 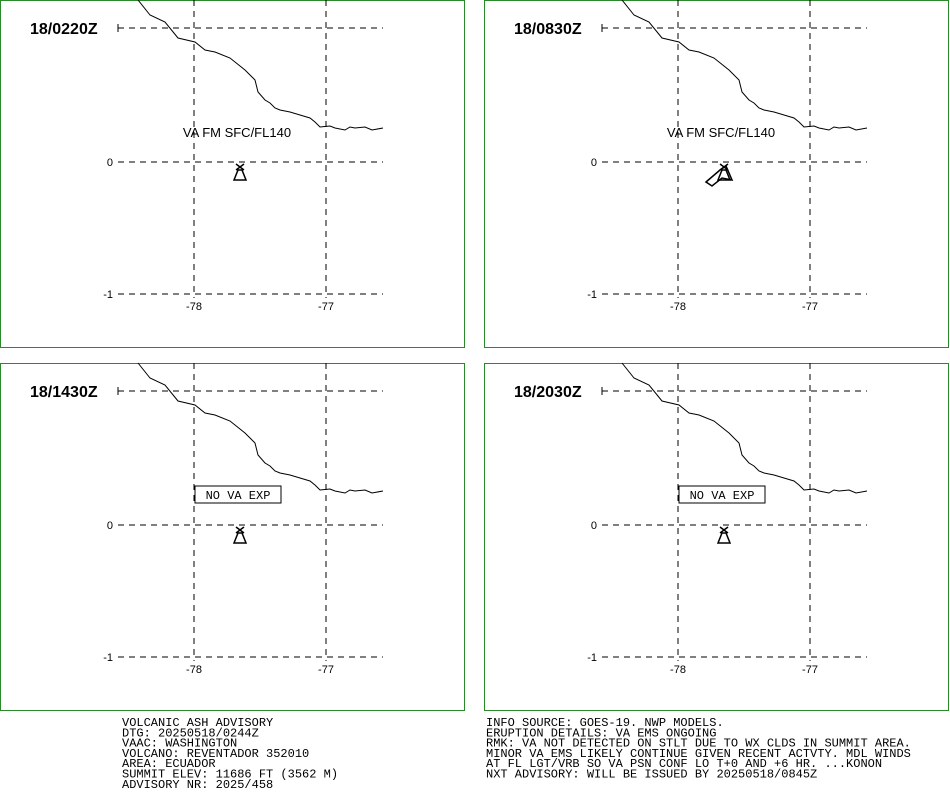 What do you see at coordinates (548, 29) in the screenshot?
I see `valid-time: 18/0830Z` at bounding box center [548, 29].